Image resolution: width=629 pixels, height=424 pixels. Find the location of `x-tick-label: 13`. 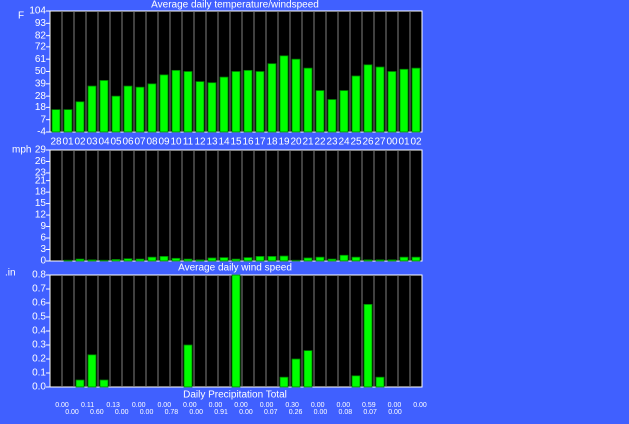

x-tick-label: 13 is located at coordinates (212, 142).